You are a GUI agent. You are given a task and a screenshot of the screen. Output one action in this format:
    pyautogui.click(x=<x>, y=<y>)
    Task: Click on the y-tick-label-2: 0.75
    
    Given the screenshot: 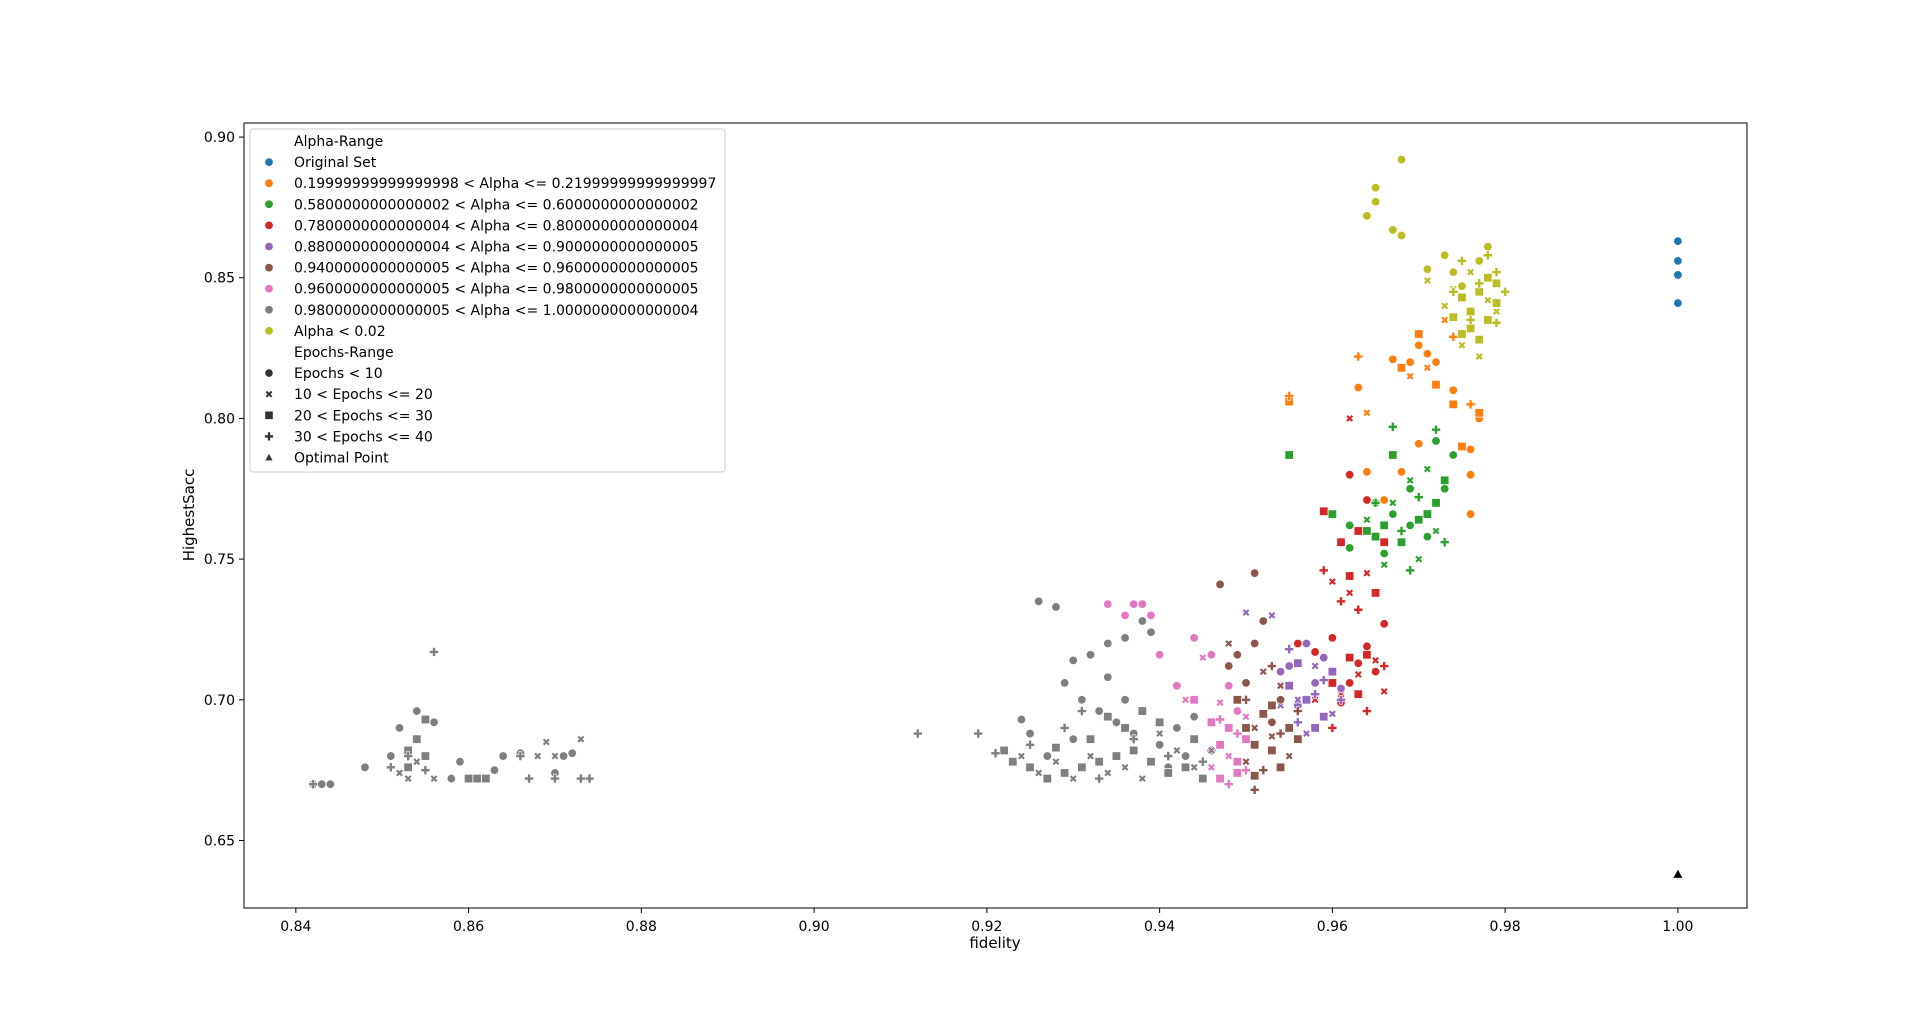 What is the action you would take?
    pyautogui.click(x=219, y=560)
    